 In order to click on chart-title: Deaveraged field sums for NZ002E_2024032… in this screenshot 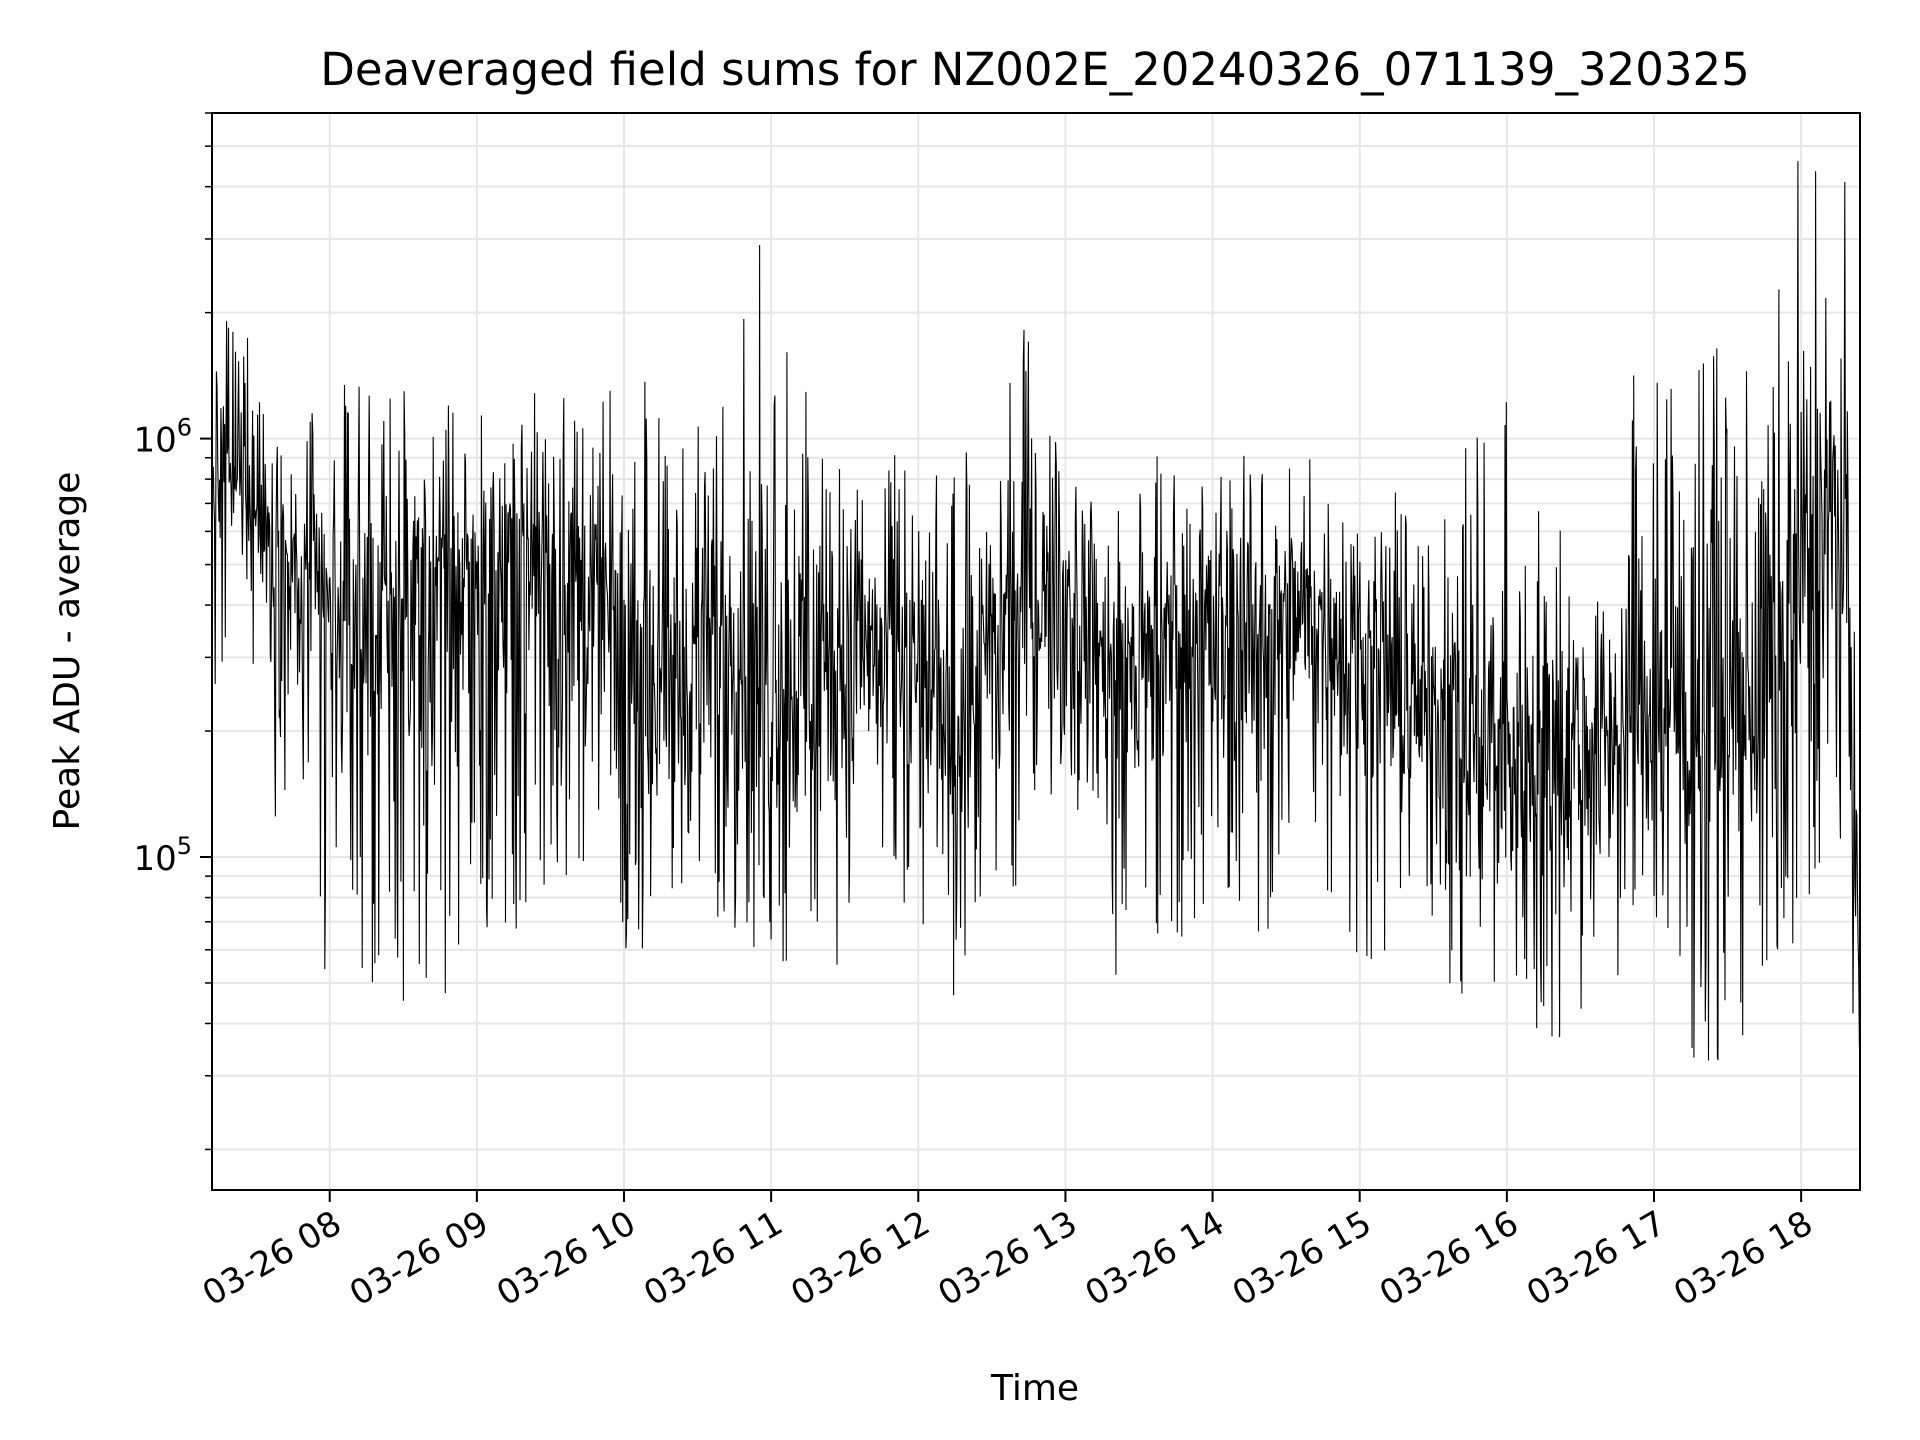, I will do `click(1034, 69)`.